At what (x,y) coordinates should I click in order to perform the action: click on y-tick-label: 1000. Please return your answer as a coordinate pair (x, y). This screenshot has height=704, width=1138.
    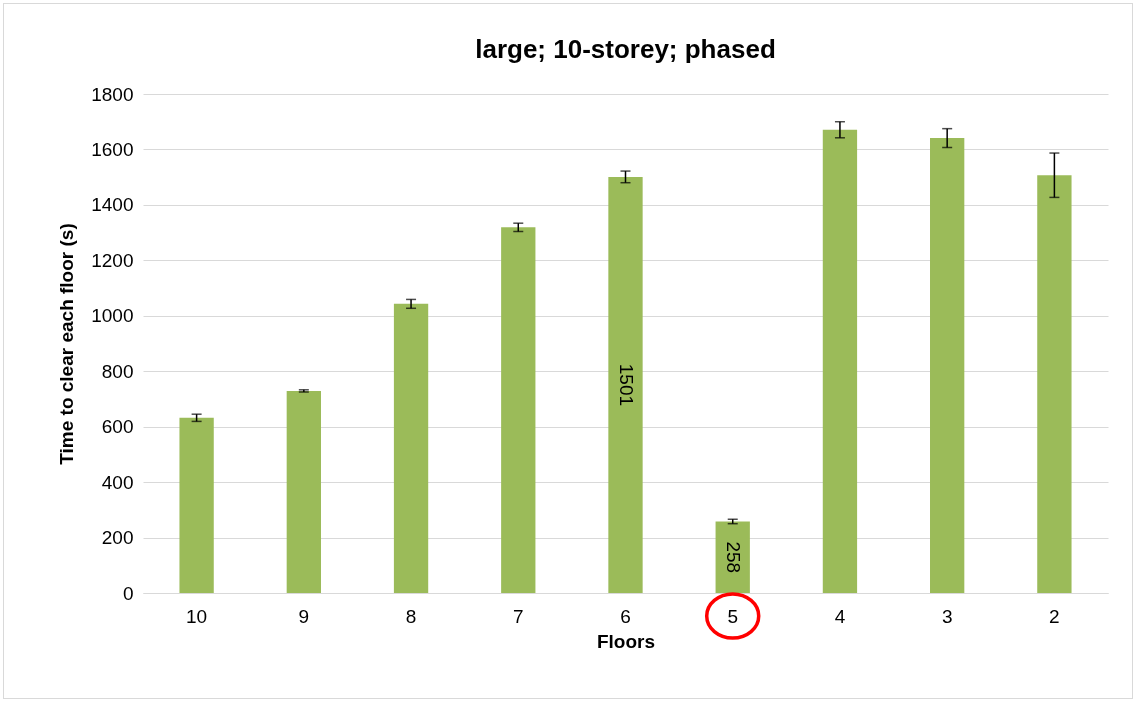
    Looking at the image, I should click on (112, 316).